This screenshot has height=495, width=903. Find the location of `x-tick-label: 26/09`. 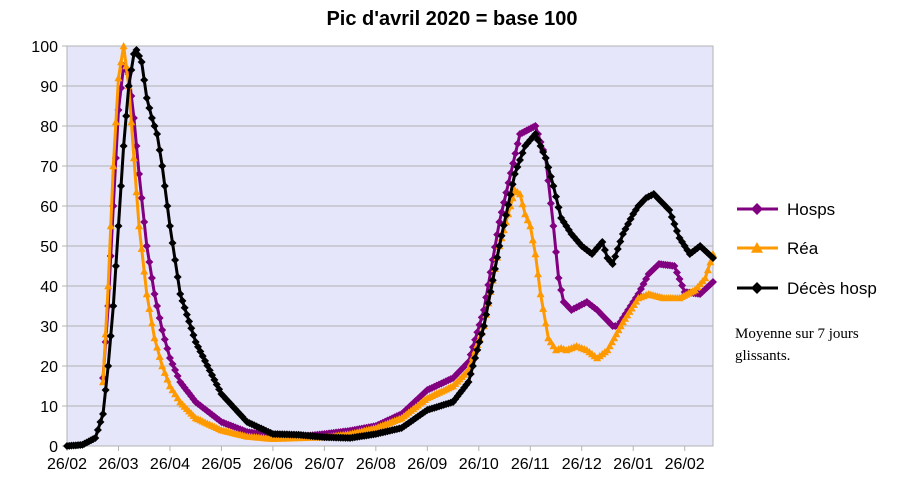

x-tick-label: 26/09 is located at coordinates (427, 464).